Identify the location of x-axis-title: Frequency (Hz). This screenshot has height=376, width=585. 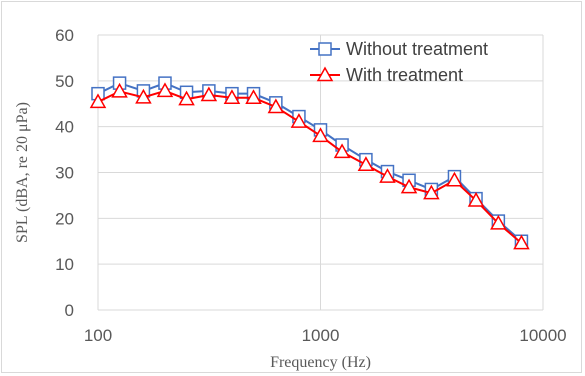
(320, 362).